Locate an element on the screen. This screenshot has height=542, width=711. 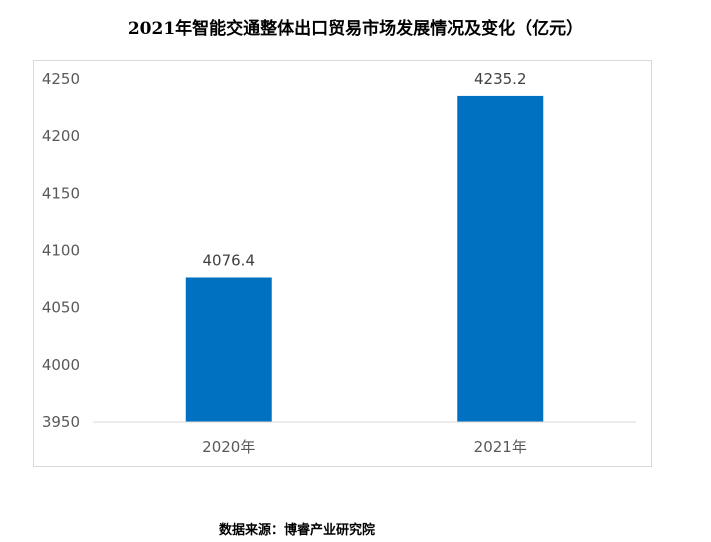
x-tick-label-1: 2021年 is located at coordinates (500, 447).